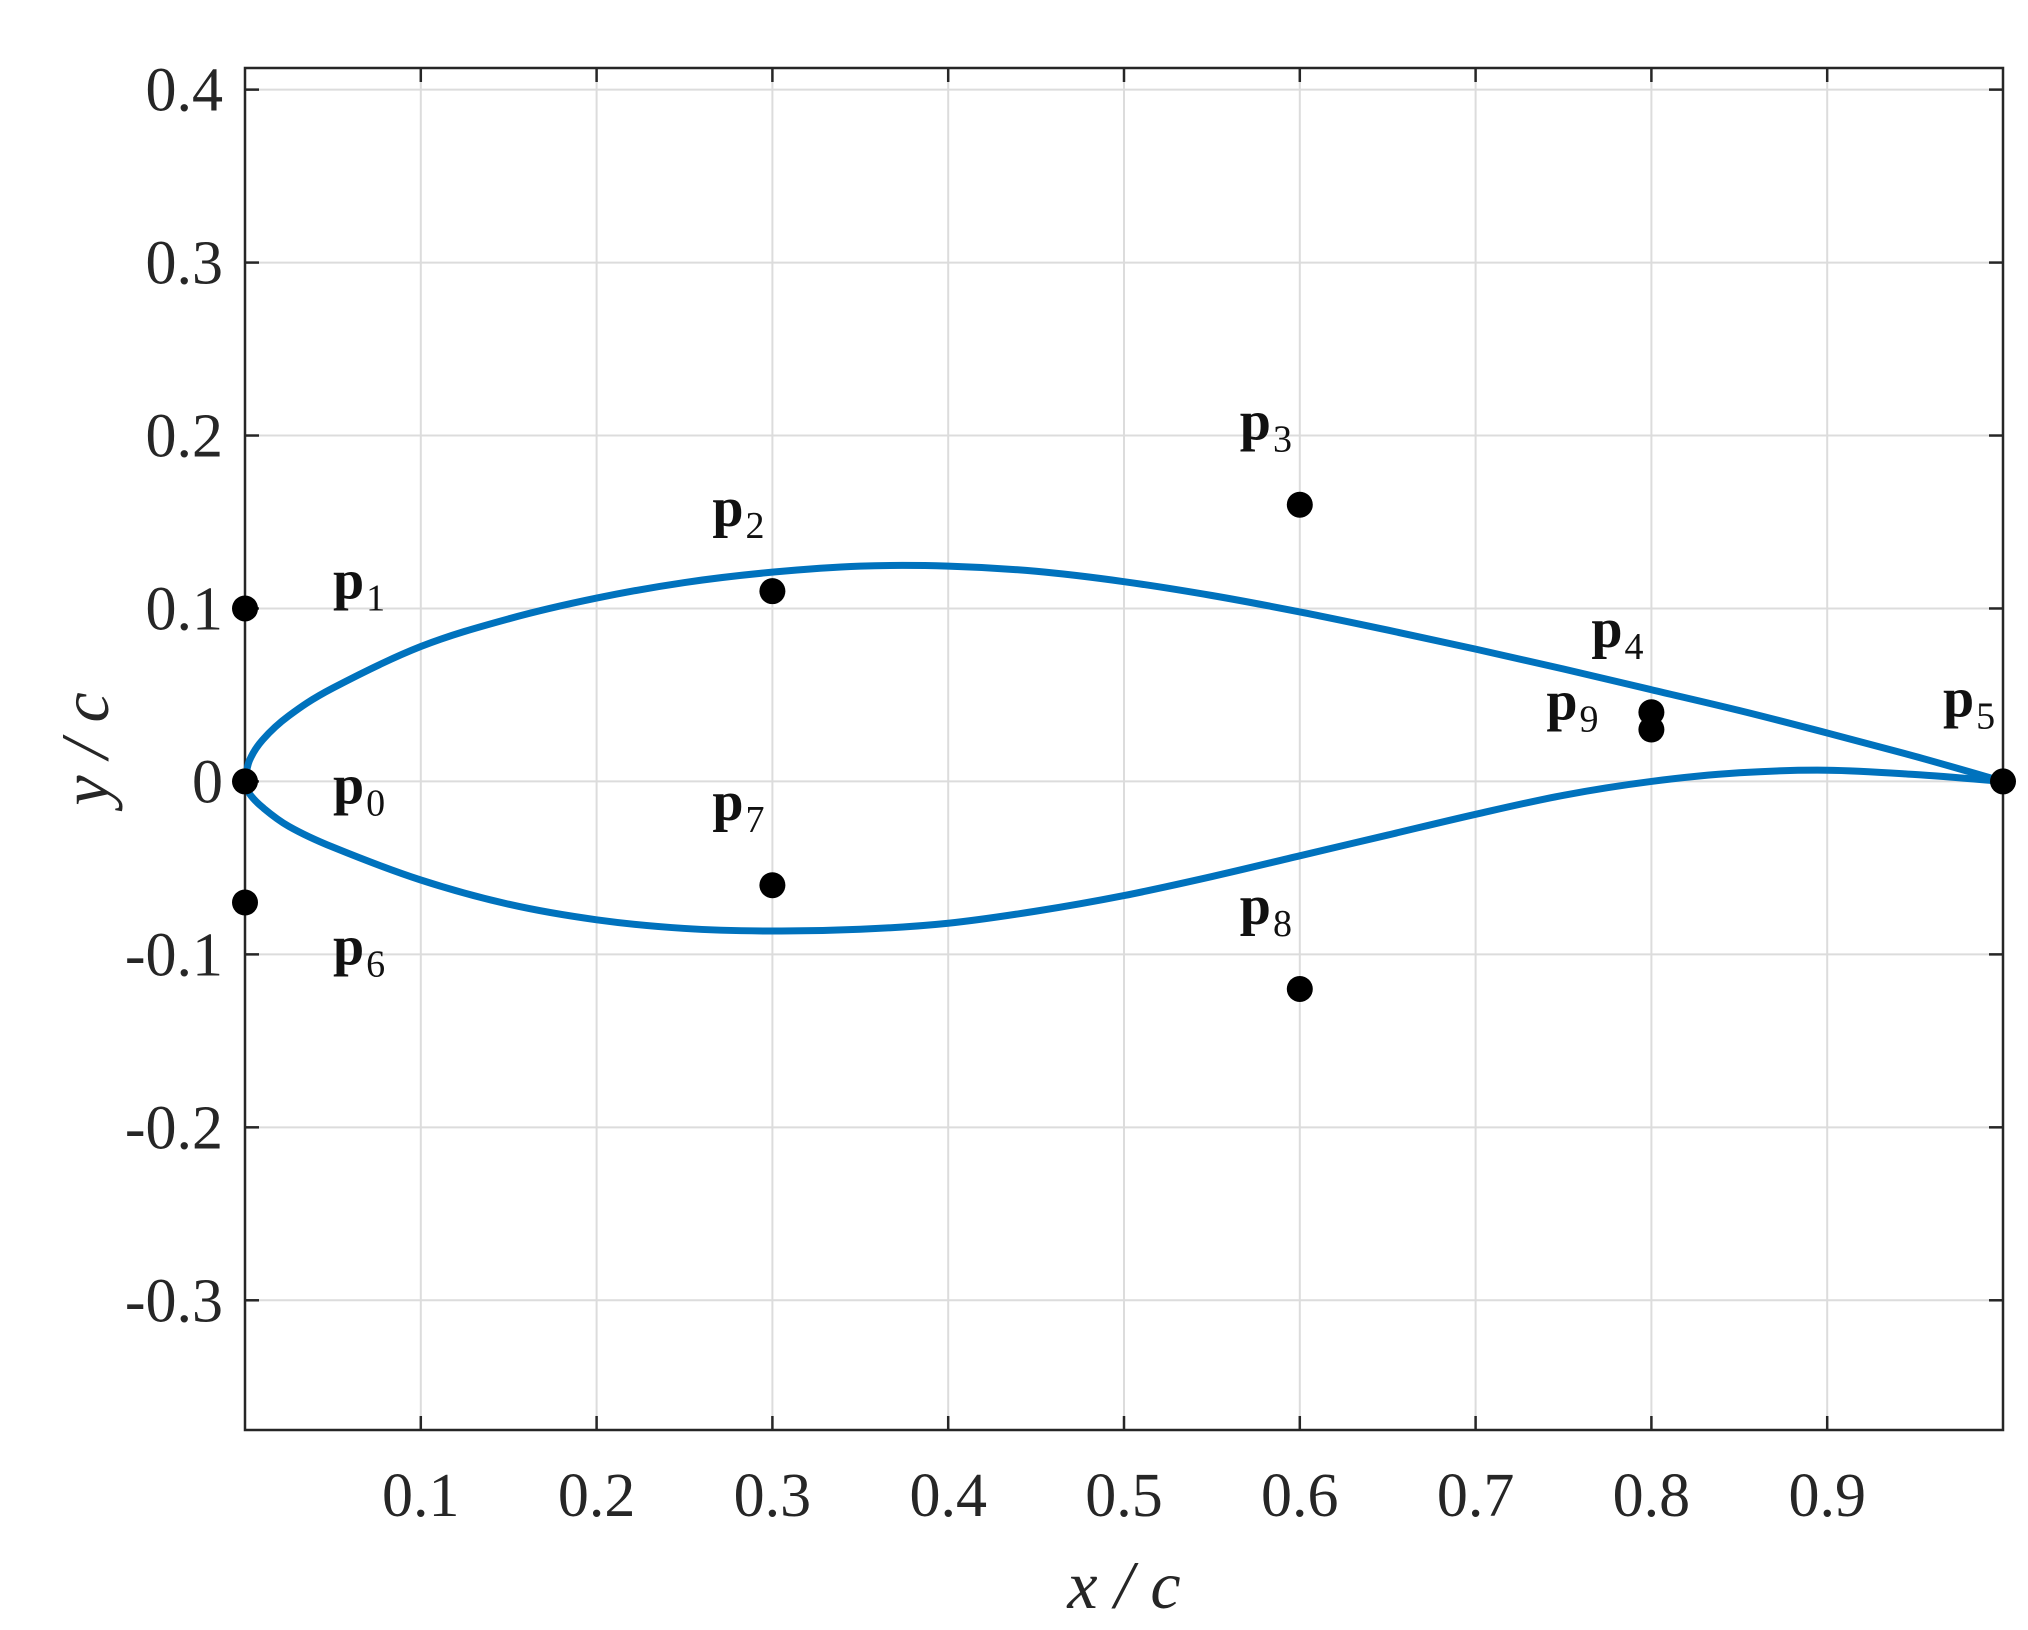 The image size is (2028, 1630). What do you see at coordinates (185, 91) in the screenshot?
I see `y-tick-label: 0.4` at bounding box center [185, 91].